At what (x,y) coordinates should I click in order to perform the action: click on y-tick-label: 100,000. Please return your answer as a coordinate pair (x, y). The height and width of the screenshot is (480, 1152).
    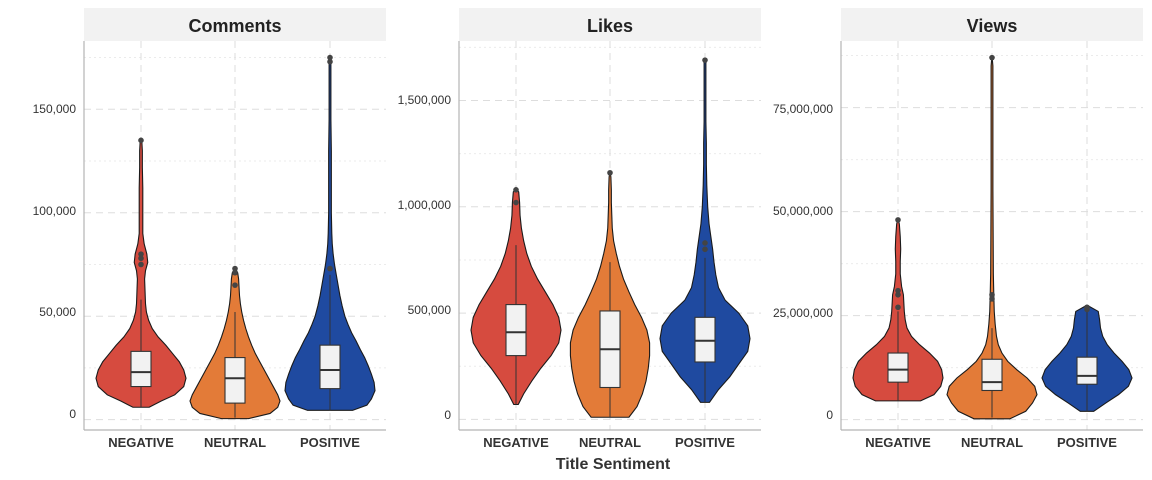
    Looking at the image, I should click on (55, 211).